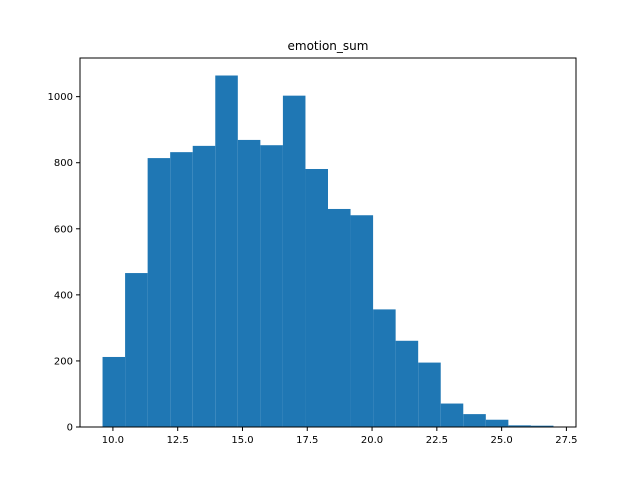 The width and height of the screenshot is (640, 480). What do you see at coordinates (328, 46) in the screenshot?
I see `chart-title: emotion_sum` at bounding box center [328, 46].